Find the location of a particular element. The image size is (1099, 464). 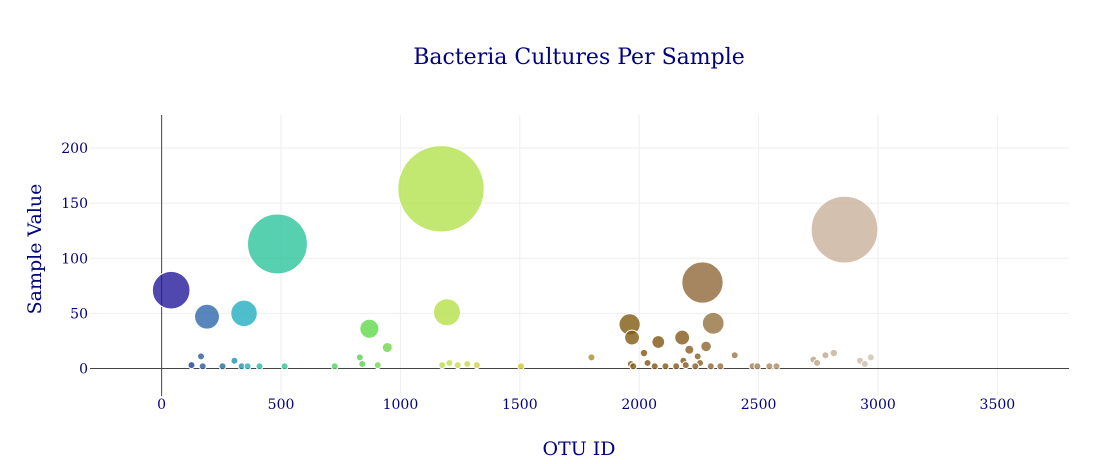

x-tick-label: 500 is located at coordinates (281, 405).